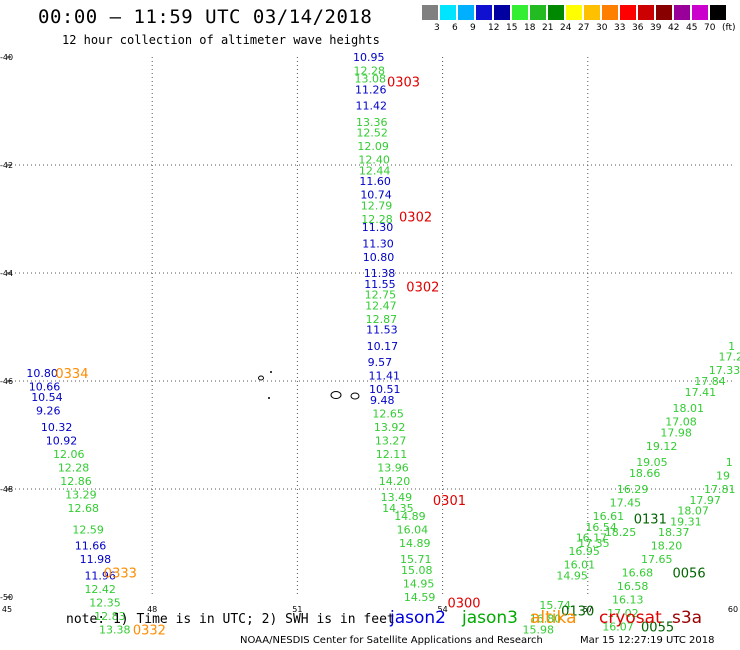 This screenshot has width=740, height=650. Describe the element at coordinates (628, 600) in the screenshot. I see `wave-height-value: 16.13` at that location.